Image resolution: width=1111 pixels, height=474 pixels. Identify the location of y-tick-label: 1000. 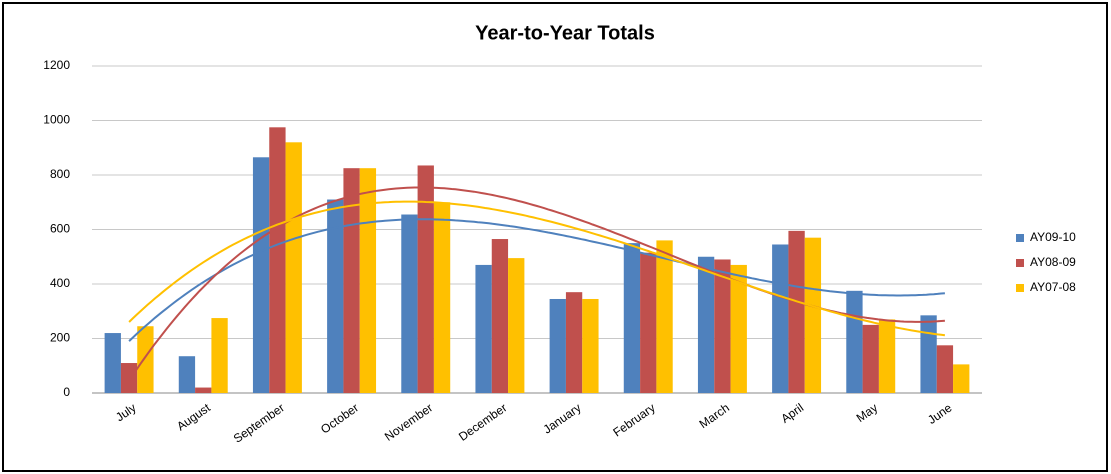
(56, 120).